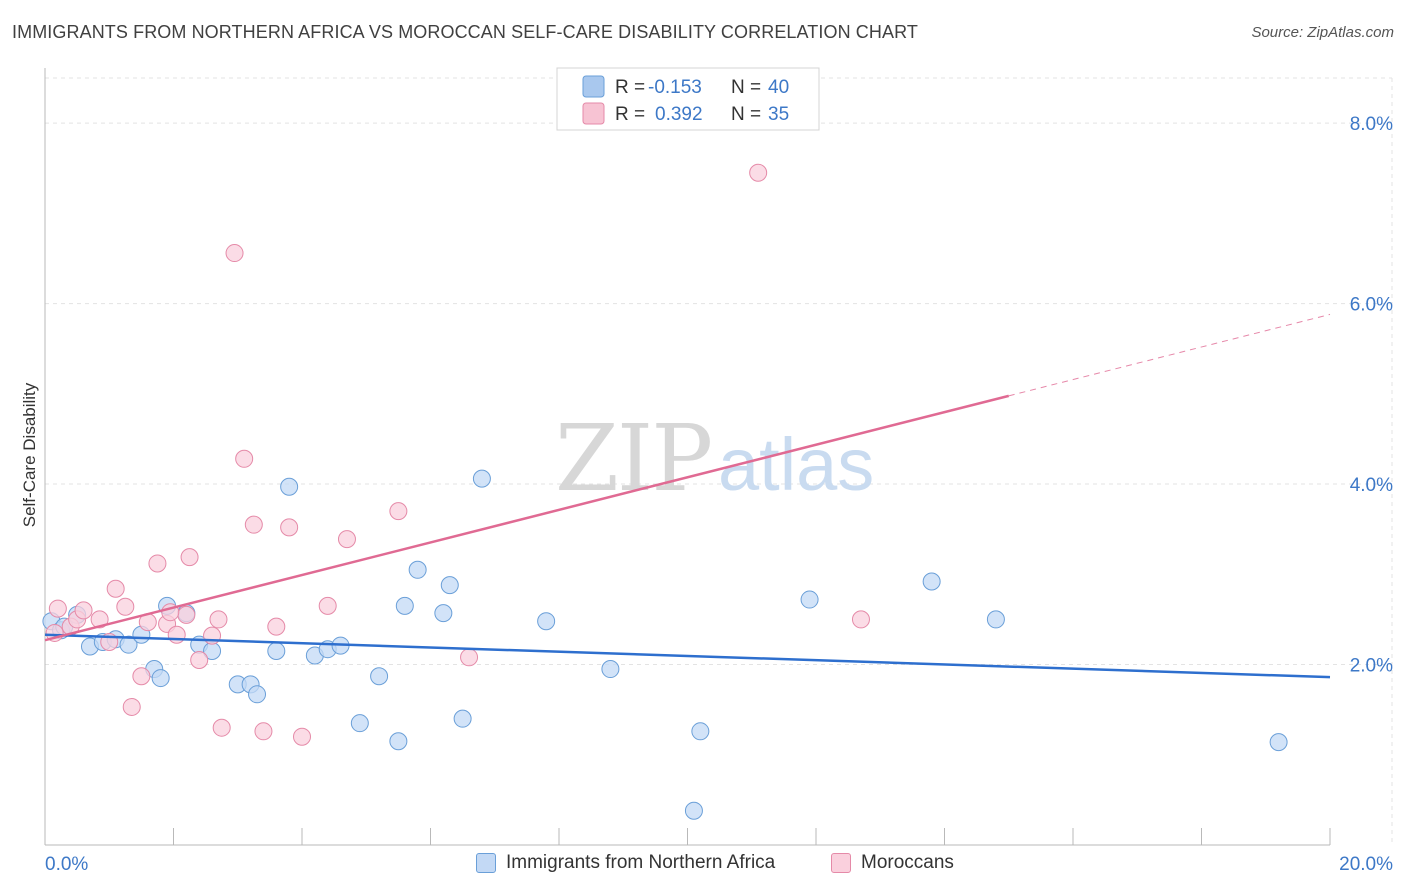  I want to click on y-axis-label: Self-Care Disability, so click(29, 454).